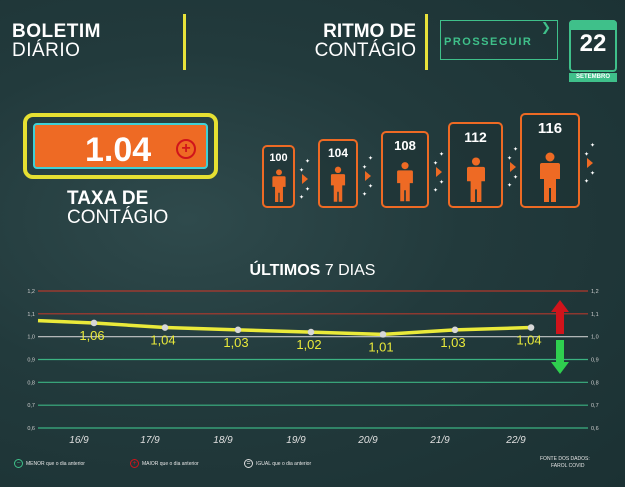  I want to click on minus-circle-icon: −, so click(18, 463).